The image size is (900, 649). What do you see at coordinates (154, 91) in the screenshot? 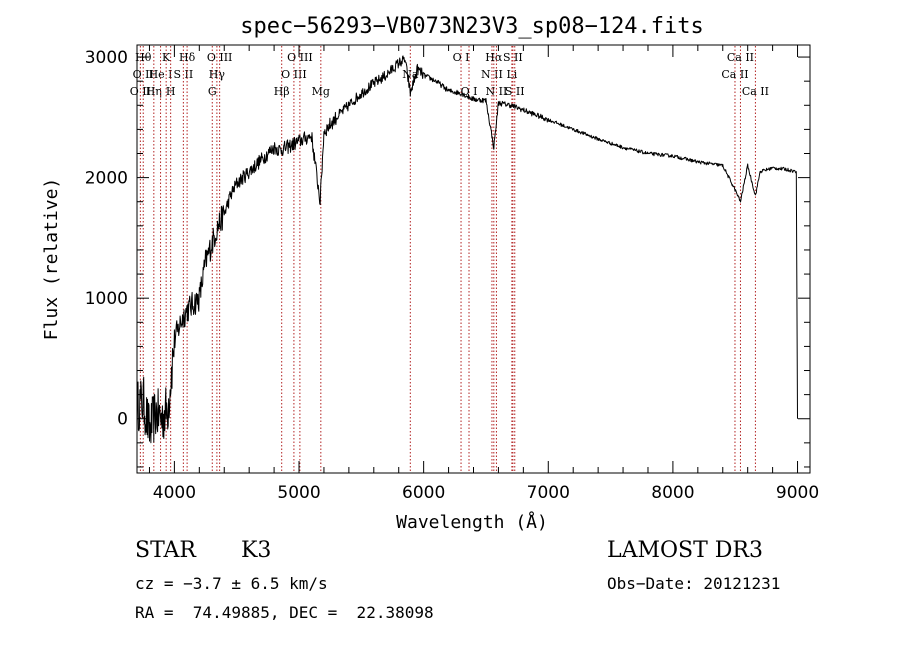
I see `line-label-2-0: Hη` at bounding box center [154, 91].